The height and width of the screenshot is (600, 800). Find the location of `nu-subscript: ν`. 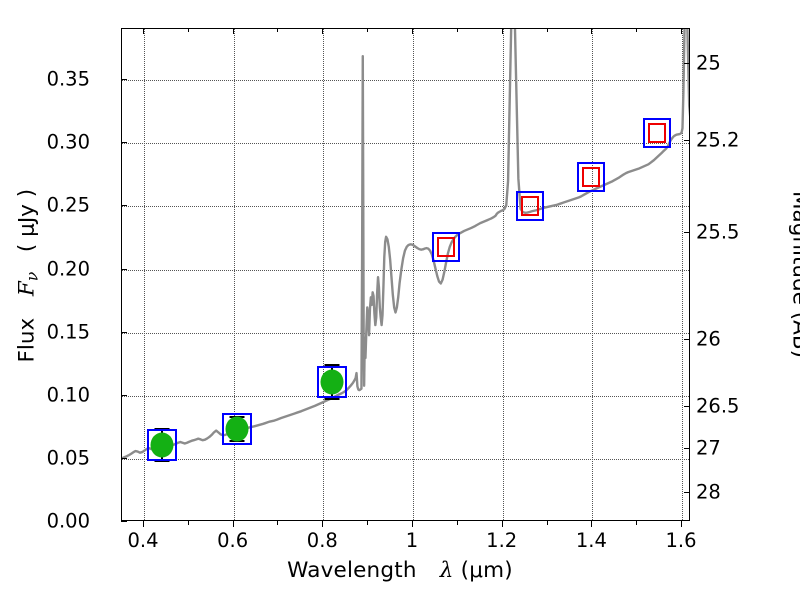

nu-subscript: ν is located at coordinates (32, 276).